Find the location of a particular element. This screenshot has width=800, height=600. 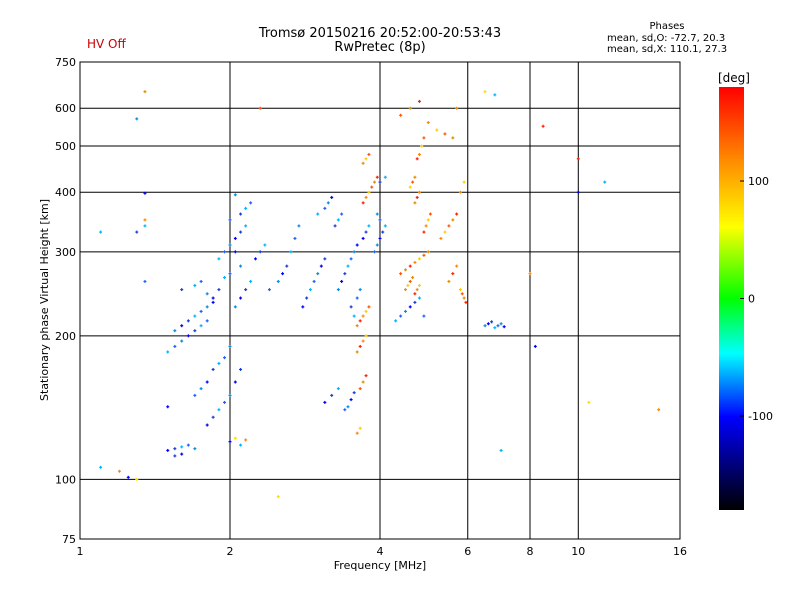

x-axis-ticks: 1 2 4 6 8 10 16 is located at coordinates (382, 551).